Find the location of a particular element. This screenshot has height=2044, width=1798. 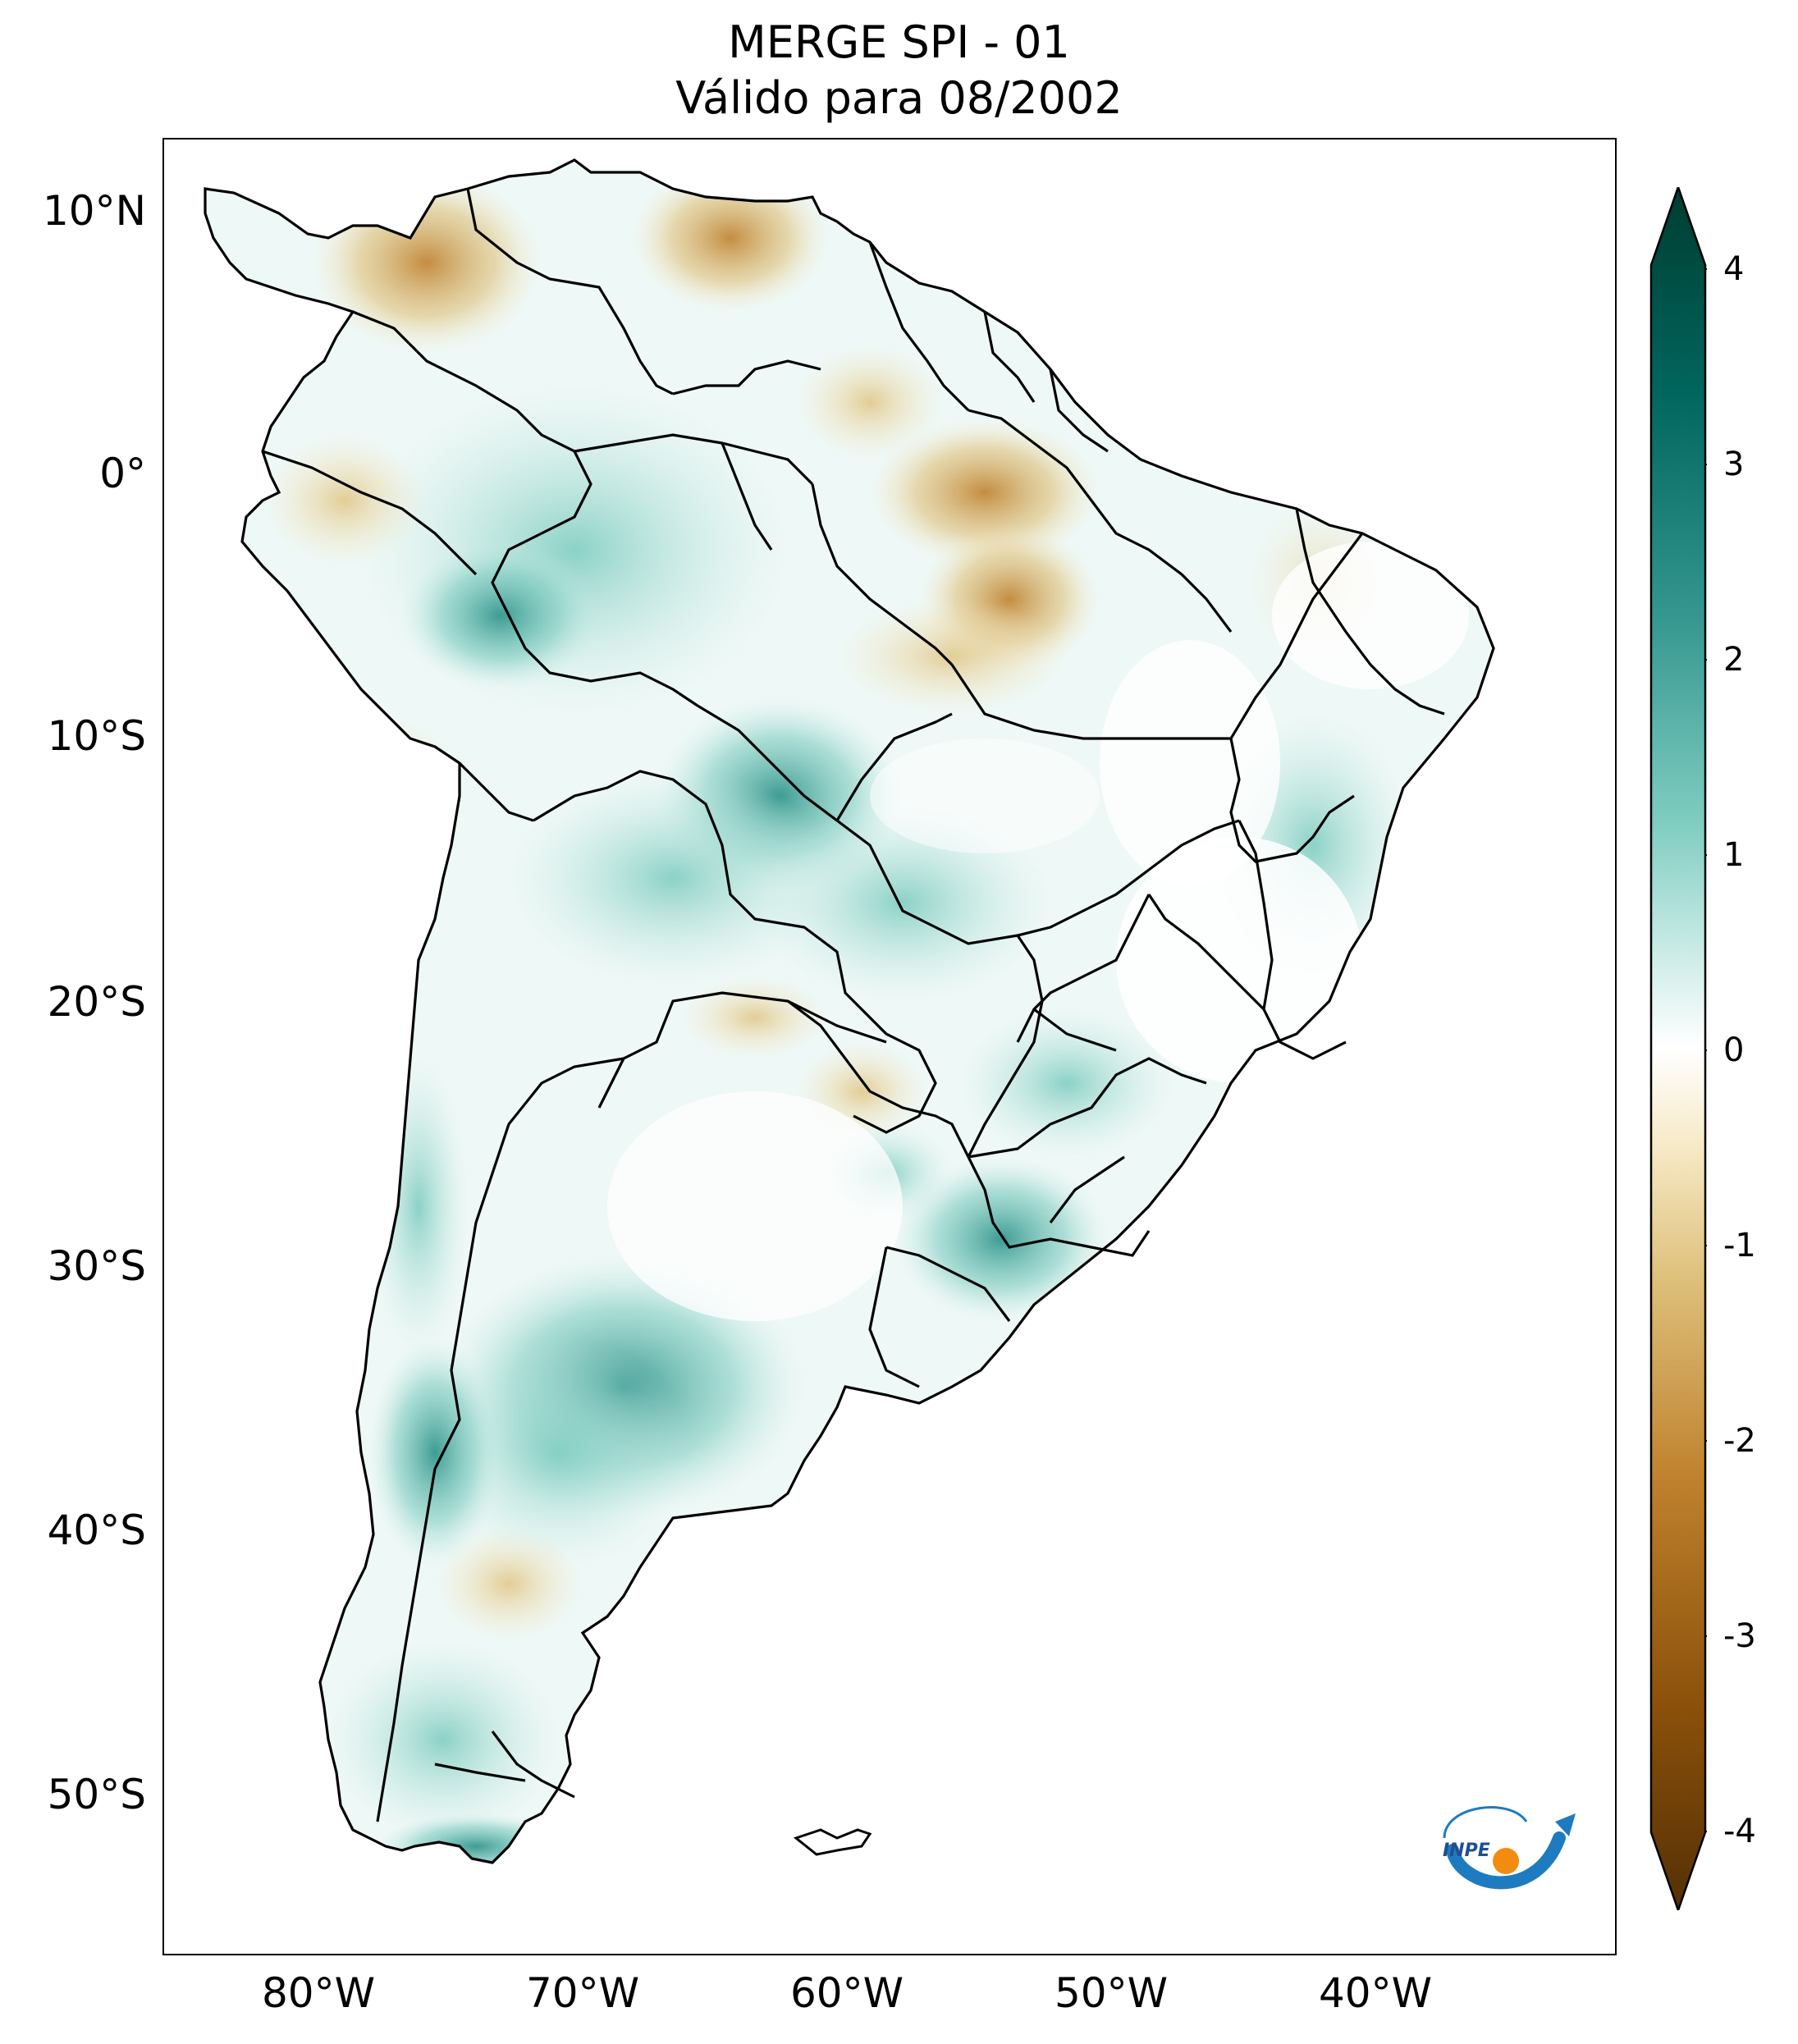

colorbar is located at coordinates (1678, 1048).